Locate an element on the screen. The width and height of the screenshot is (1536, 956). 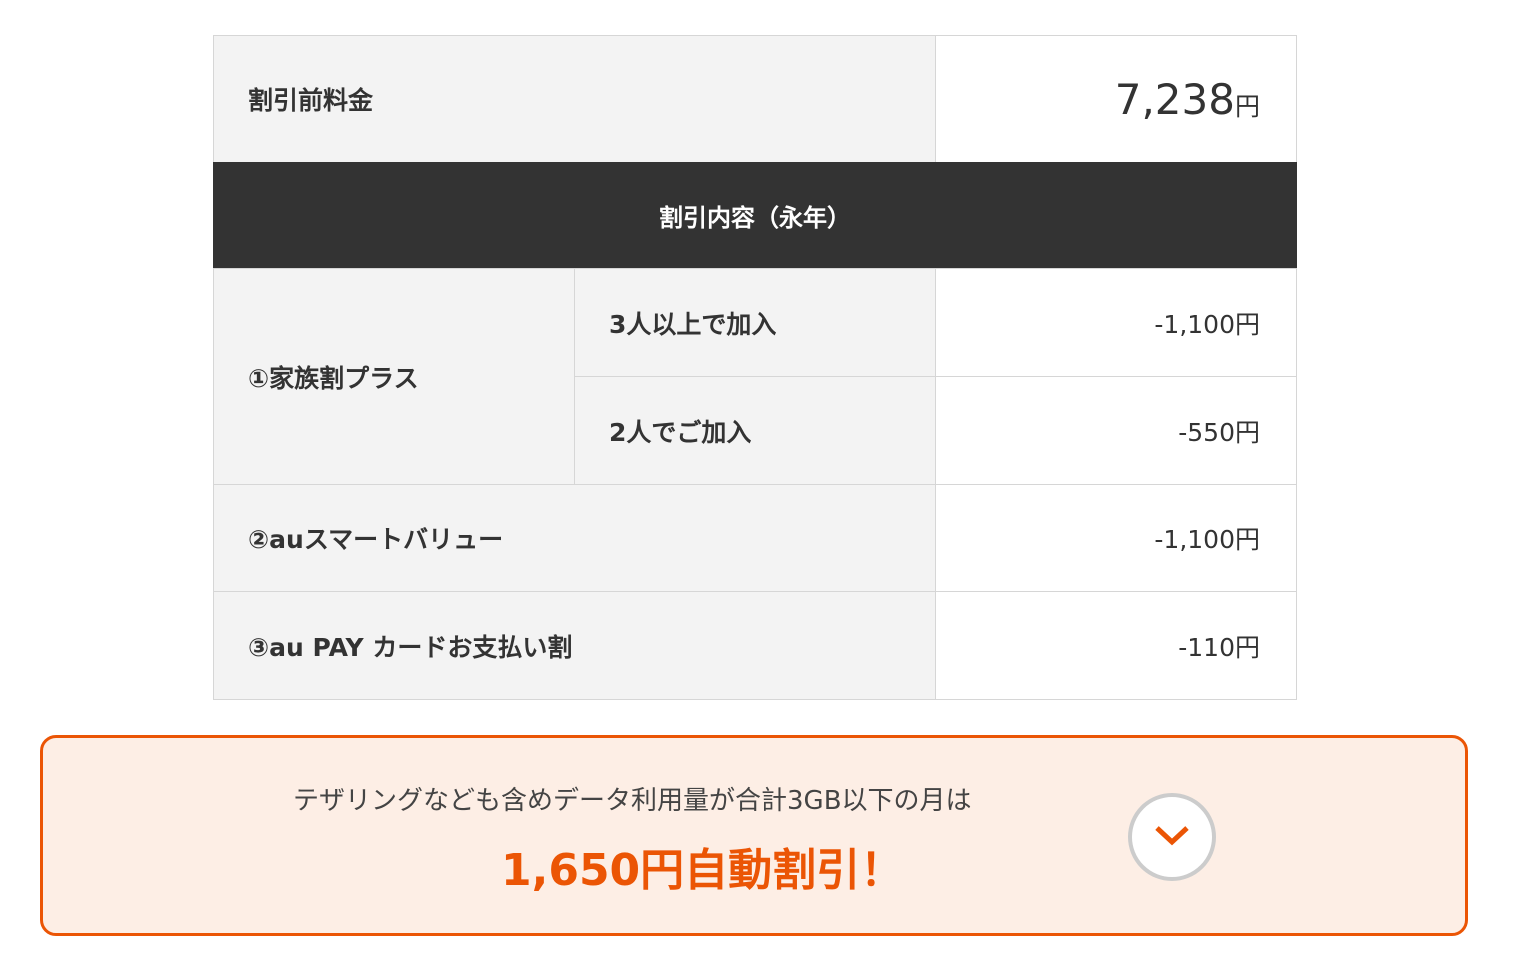
value-text: -110円 is located at coordinates (1219, 647).